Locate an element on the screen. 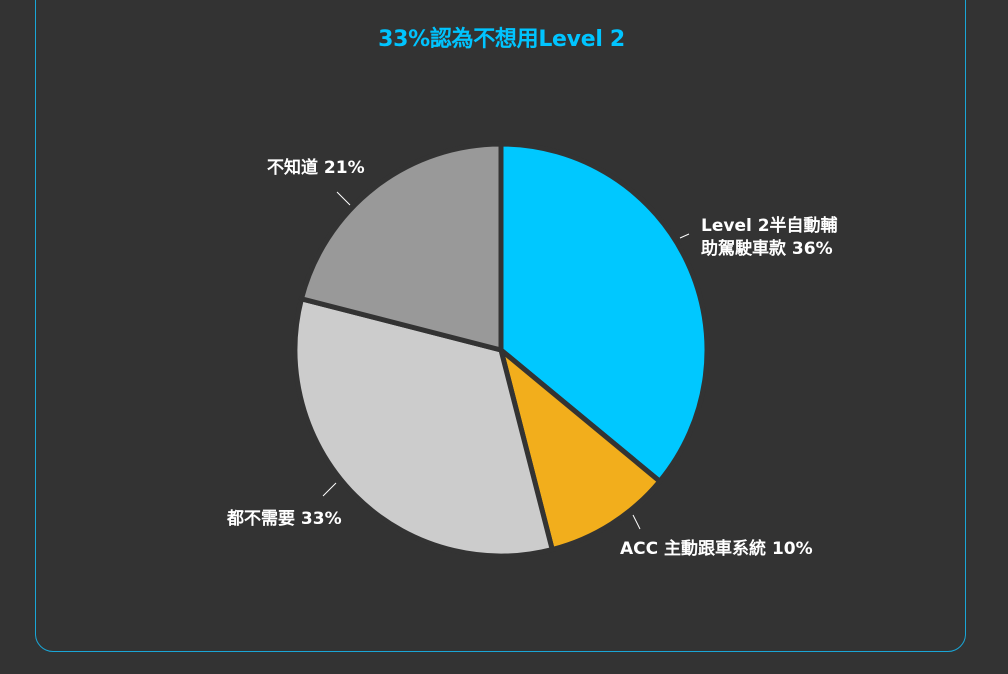 Image resolution: width=1008 pixels, height=674 pixels. slice-label-line: Level 2半自動輔 is located at coordinates (769, 225).